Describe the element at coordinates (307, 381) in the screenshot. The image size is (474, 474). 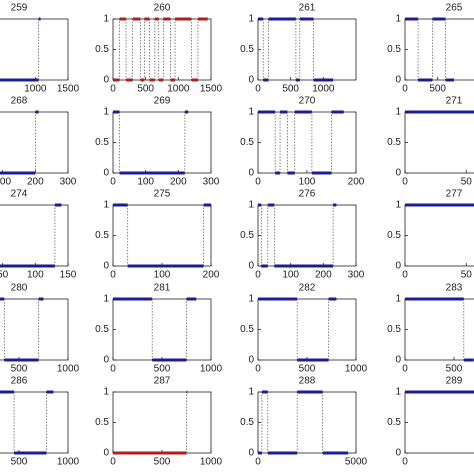
I see `panel-title: 288` at that location.